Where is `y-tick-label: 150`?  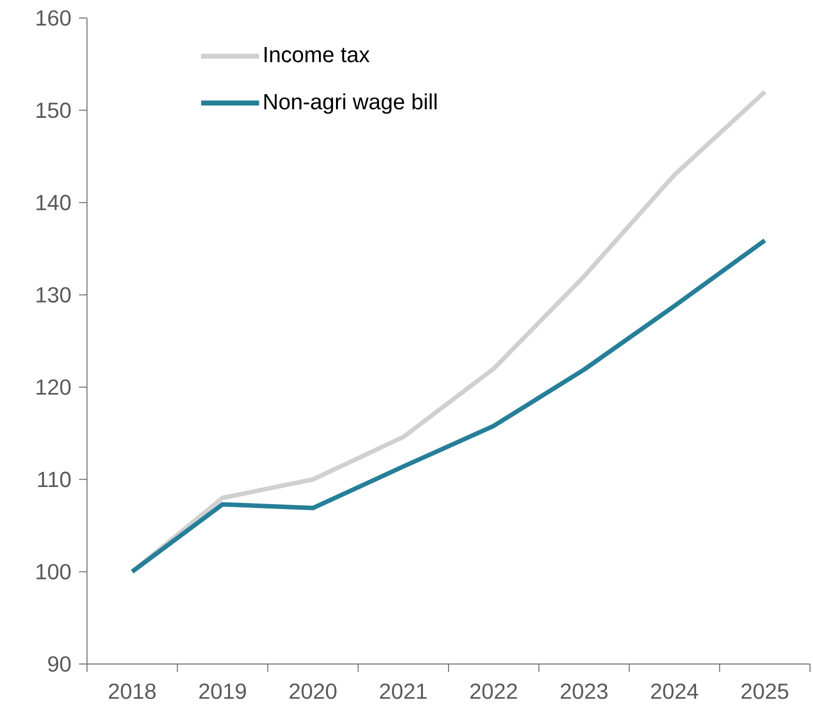 y-tick-label: 150 is located at coordinates (53, 110).